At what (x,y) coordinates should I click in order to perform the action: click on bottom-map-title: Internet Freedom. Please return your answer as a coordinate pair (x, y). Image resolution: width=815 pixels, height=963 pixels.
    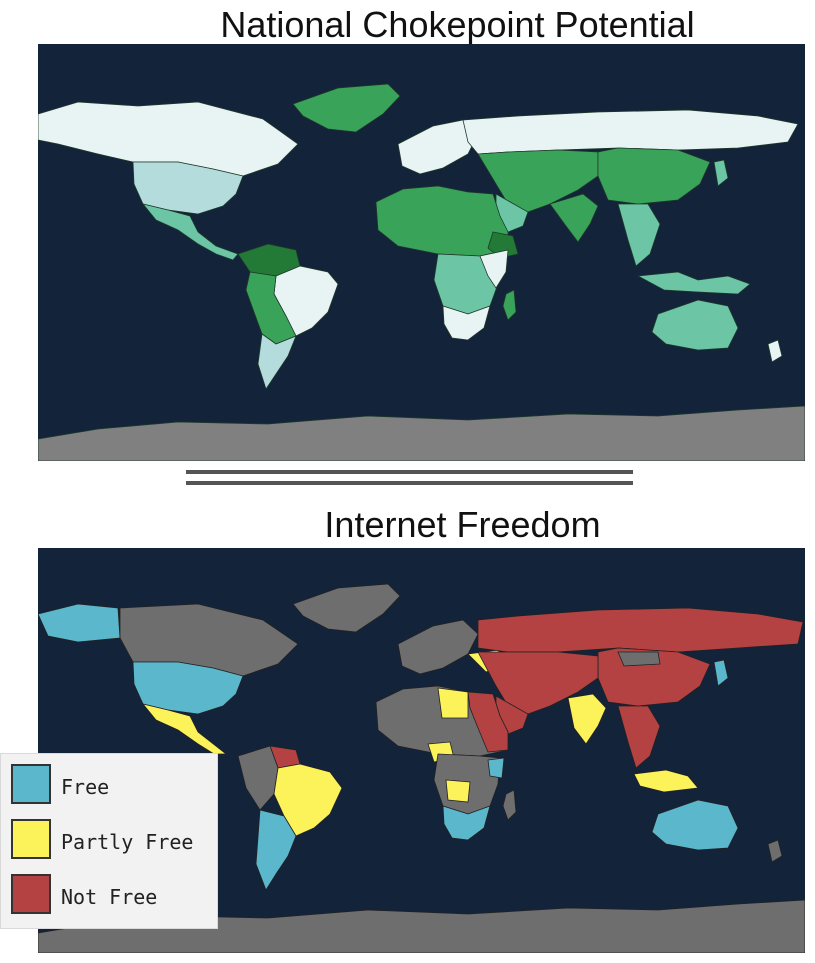
    Looking at the image, I should click on (462, 524).